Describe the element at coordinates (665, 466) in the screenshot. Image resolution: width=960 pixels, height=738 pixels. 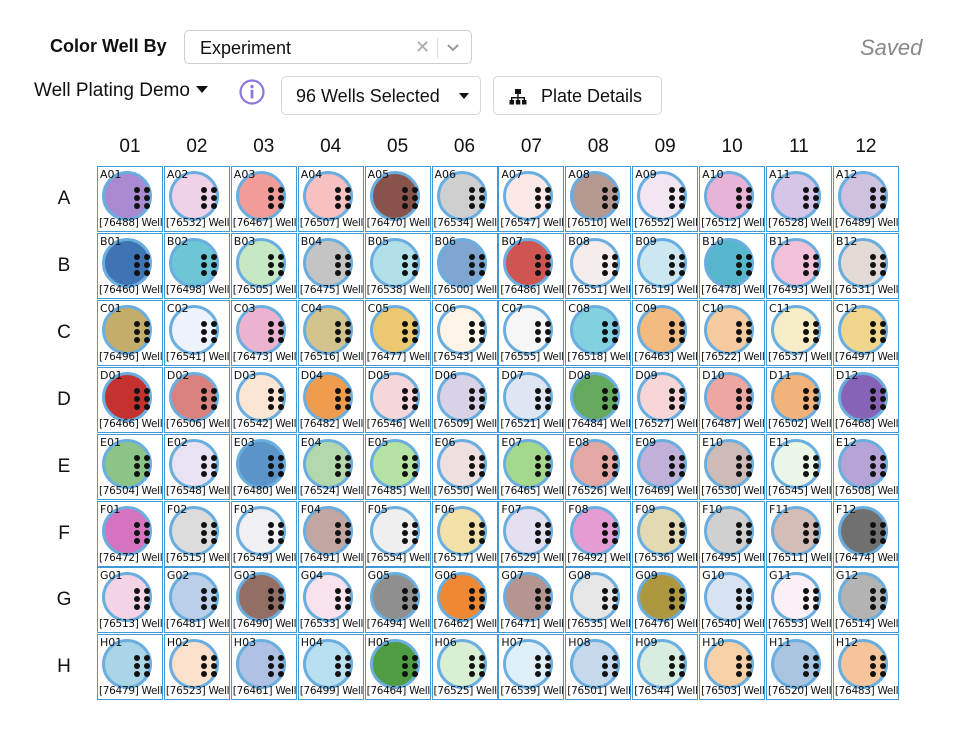
I see `well-cell: E09 [76469] Well` at that location.